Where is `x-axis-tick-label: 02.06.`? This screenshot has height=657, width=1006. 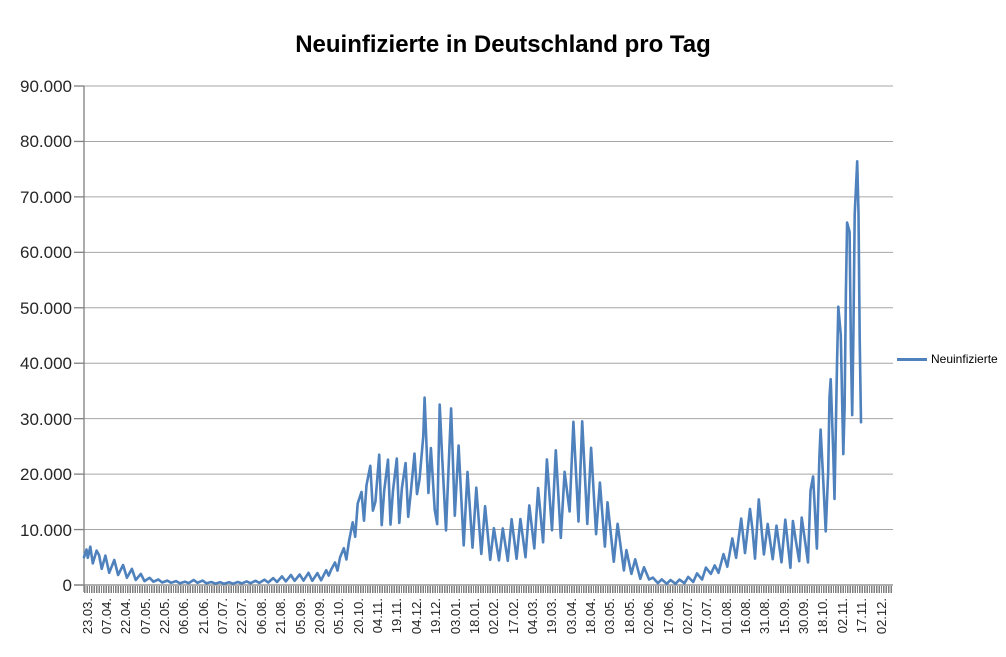
x-axis-tick-label: 02.06. is located at coordinates (649, 616).